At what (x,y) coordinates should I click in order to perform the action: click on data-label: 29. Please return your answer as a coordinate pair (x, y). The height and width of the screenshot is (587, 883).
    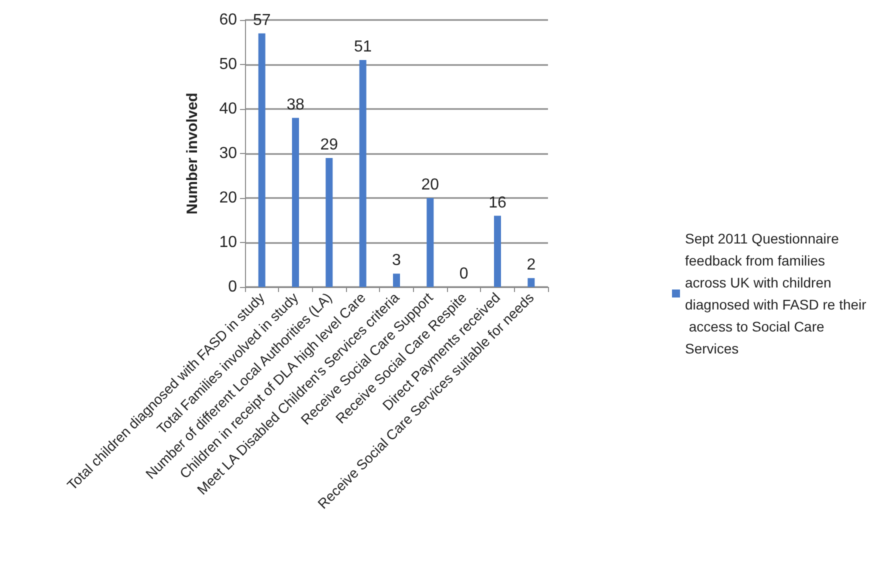
    Looking at the image, I should click on (329, 145).